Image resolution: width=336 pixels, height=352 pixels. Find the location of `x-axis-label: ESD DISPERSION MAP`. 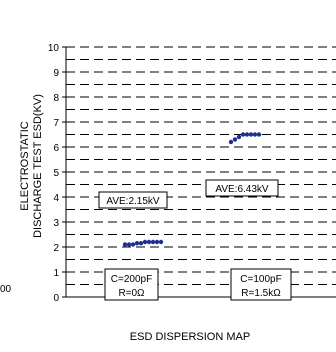

x-axis-label: ESD DISPERSION MAP is located at coordinates (190, 337).